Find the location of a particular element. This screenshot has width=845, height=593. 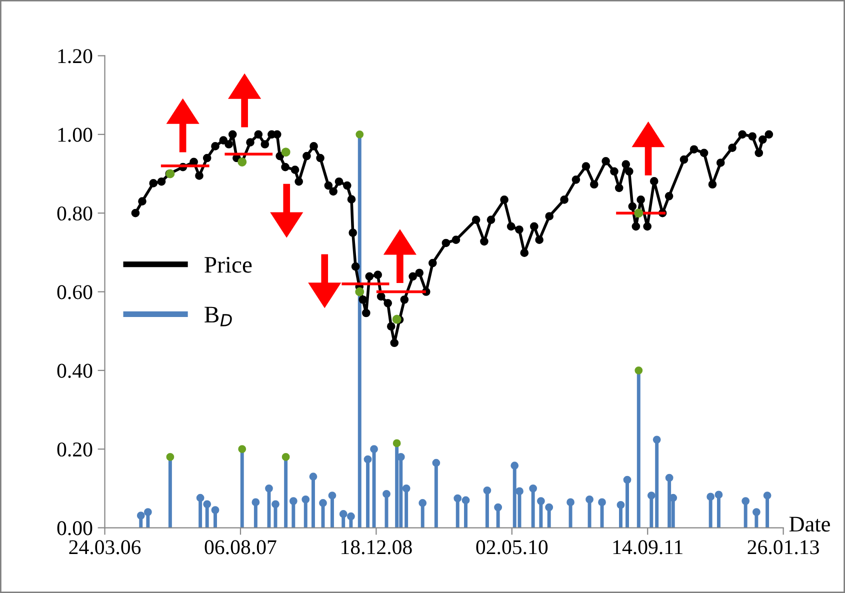

y-tick-label: 0.80 is located at coordinates (74, 213).